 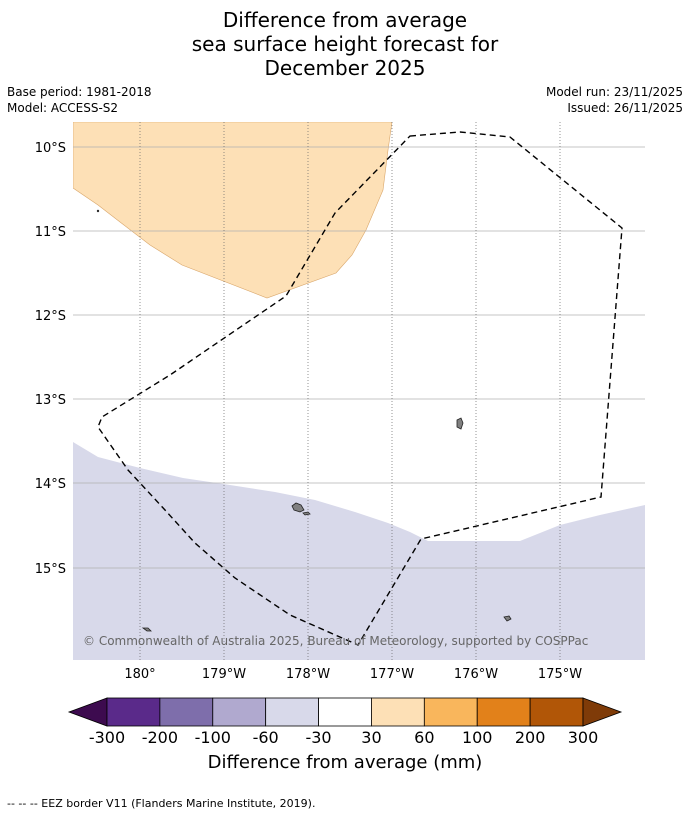 What do you see at coordinates (298, 507) in the screenshot?
I see `island-futuna` at bounding box center [298, 507].